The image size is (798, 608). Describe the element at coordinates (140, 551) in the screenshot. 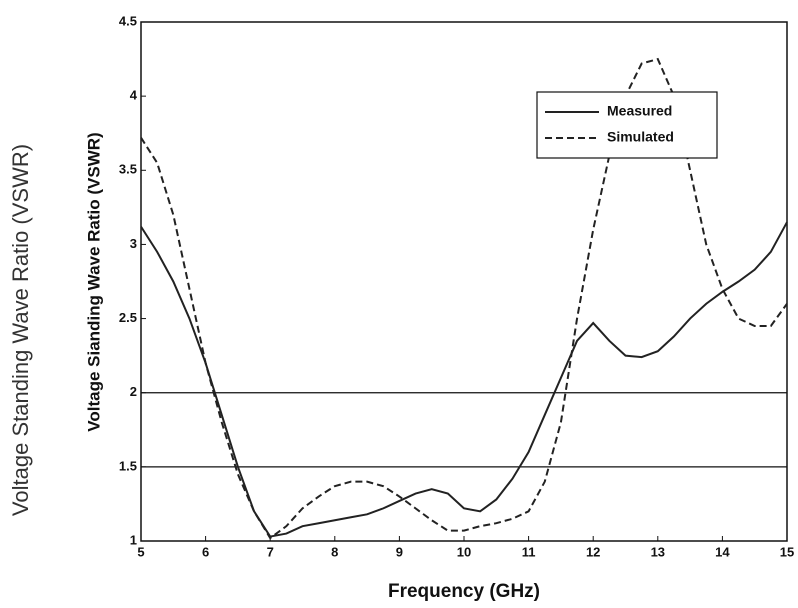

I see `x-tick-label: 5` at that location.